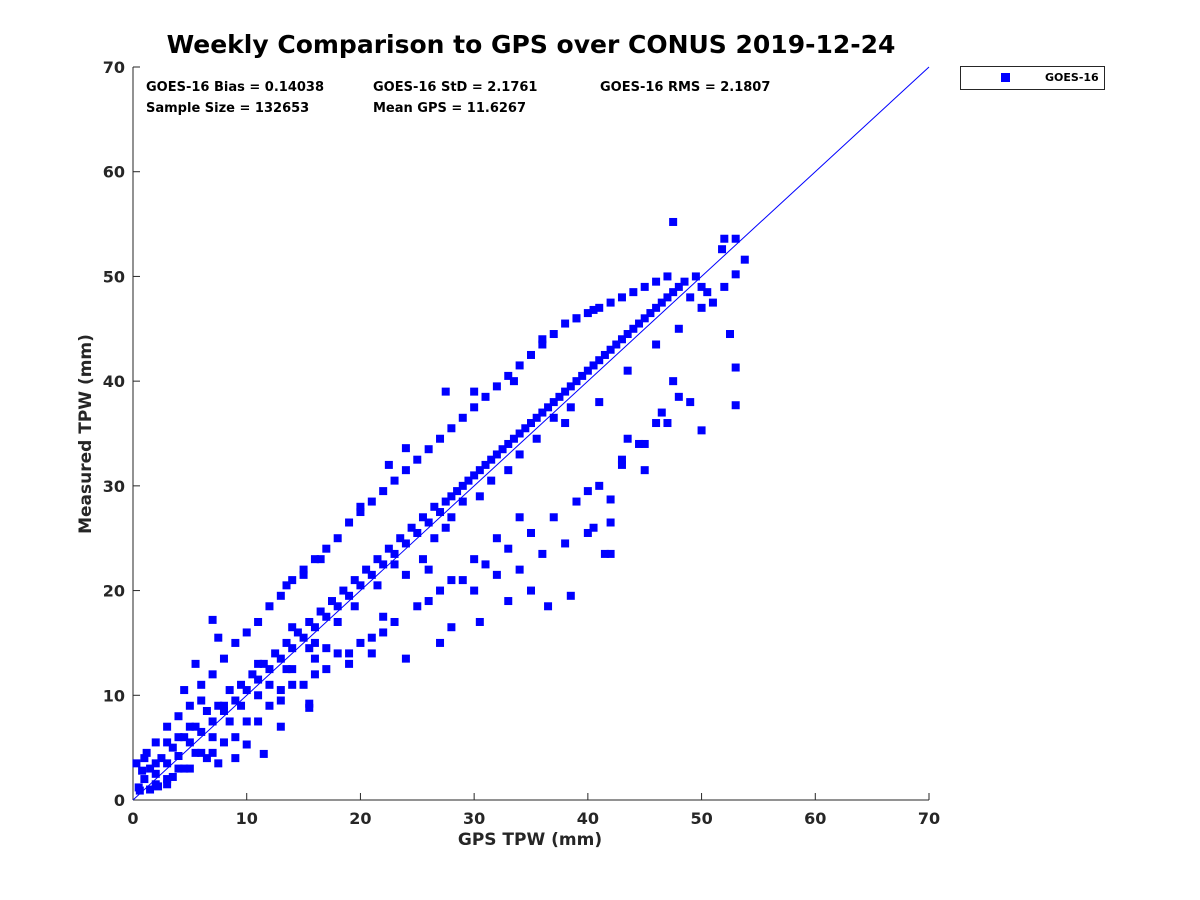  Describe the element at coordinates (114, 695) in the screenshot. I see `y-tick-label: 10` at that location.